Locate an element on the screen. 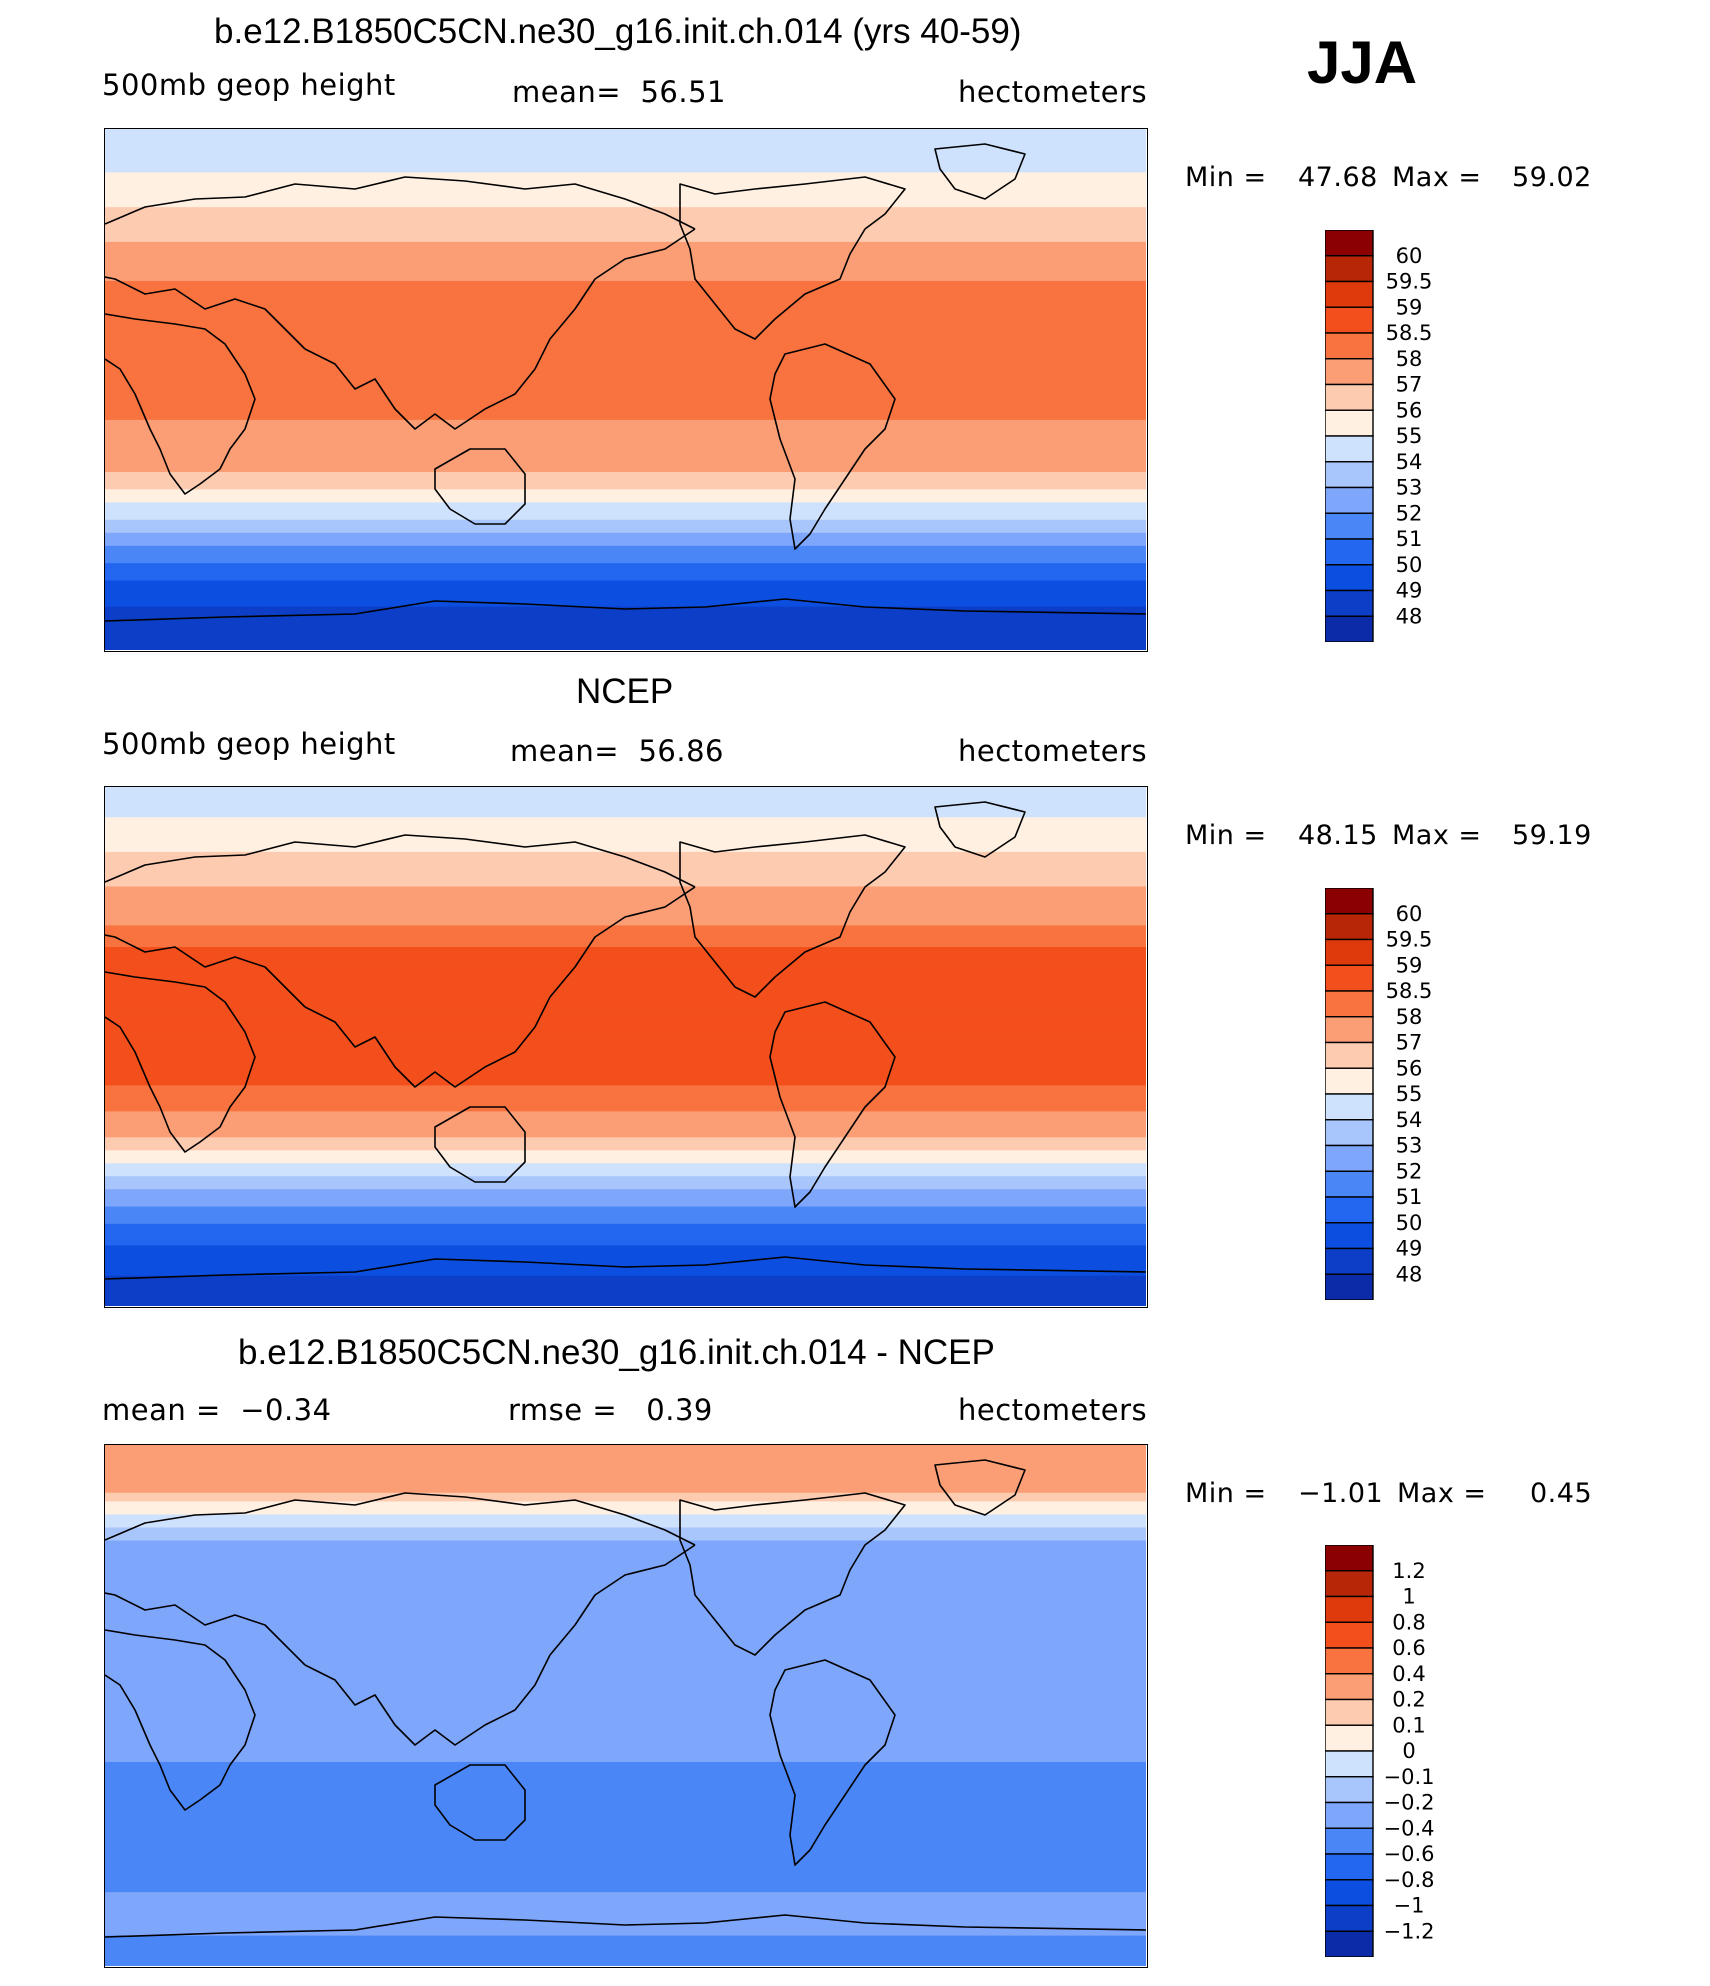  panel3-max-label: Max = is located at coordinates (1442, 1493).